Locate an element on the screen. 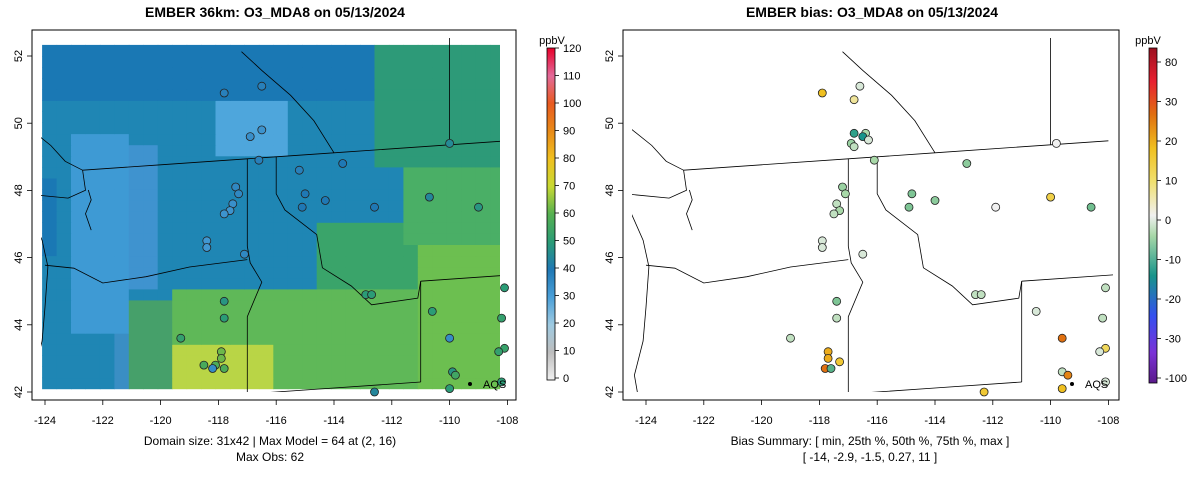  colorbar-tick-label: 100 is located at coordinates (572, 104).